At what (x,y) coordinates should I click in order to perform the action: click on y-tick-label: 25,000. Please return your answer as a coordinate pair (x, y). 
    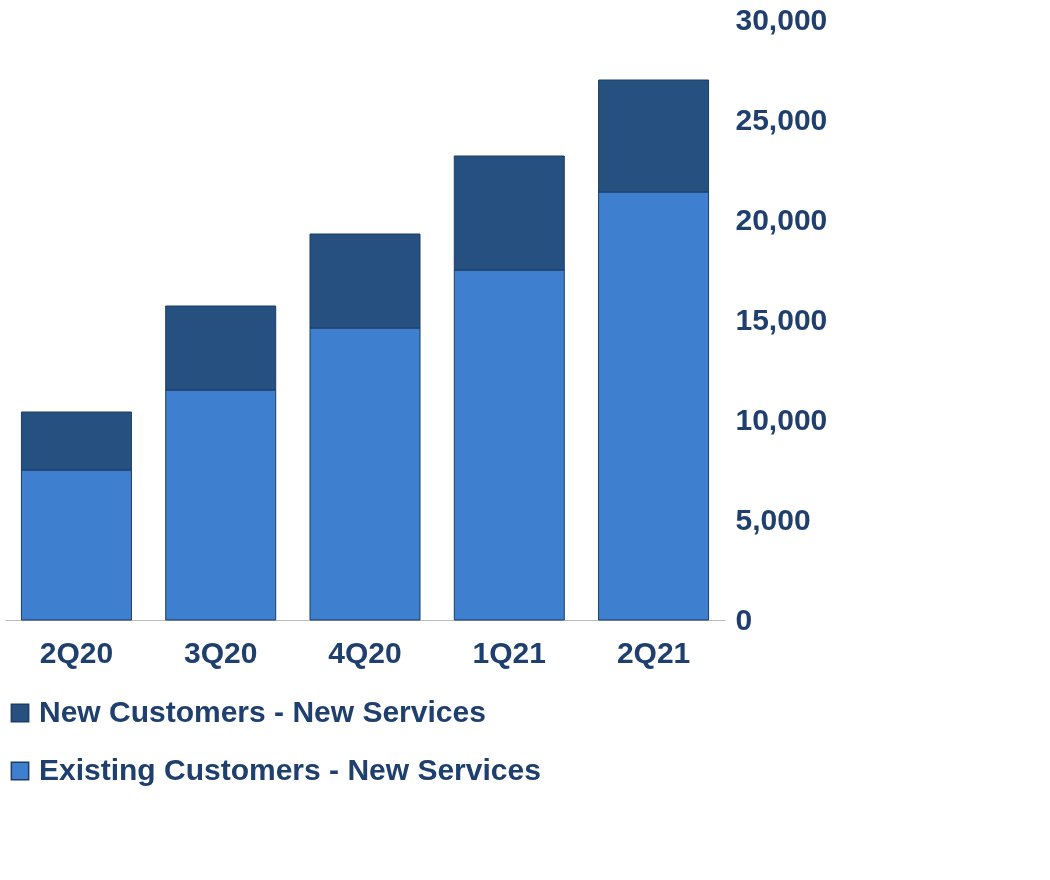
    Looking at the image, I should click on (781, 119).